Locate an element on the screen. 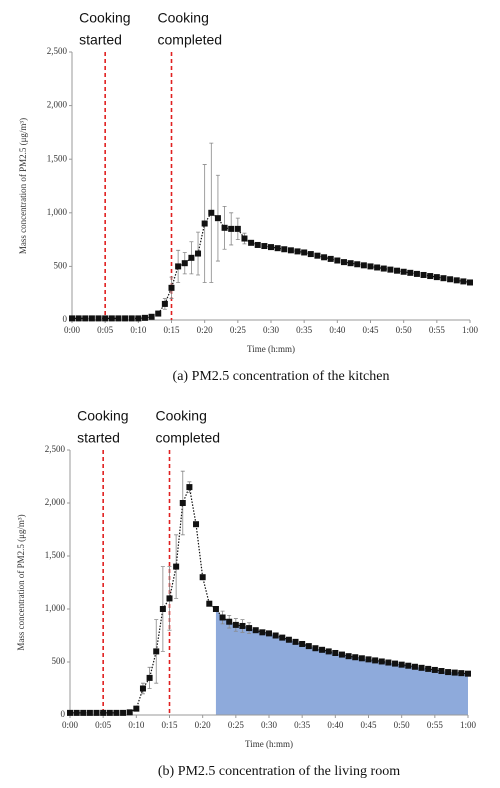 The width and height of the screenshot is (500, 788). annotation: started is located at coordinates (100, 40).